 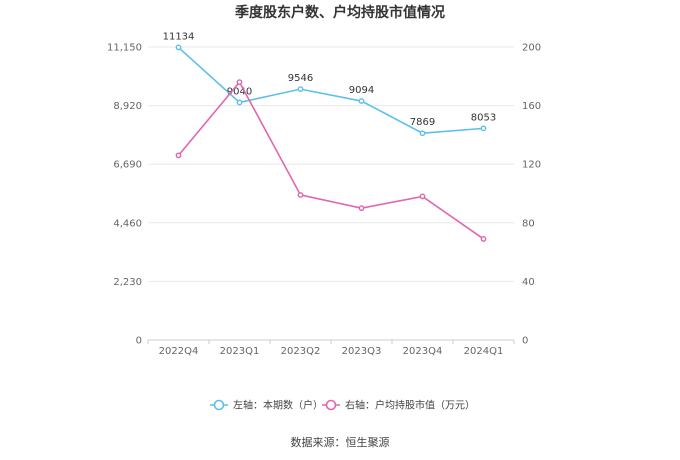 I want to click on x-tick-label: 2024Q1, so click(x=484, y=351).